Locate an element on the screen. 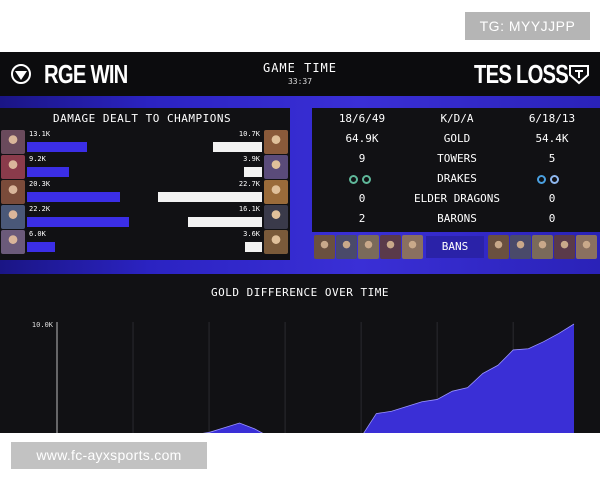  damage-row: 20.3K 22.7K is located at coordinates (145, 192).